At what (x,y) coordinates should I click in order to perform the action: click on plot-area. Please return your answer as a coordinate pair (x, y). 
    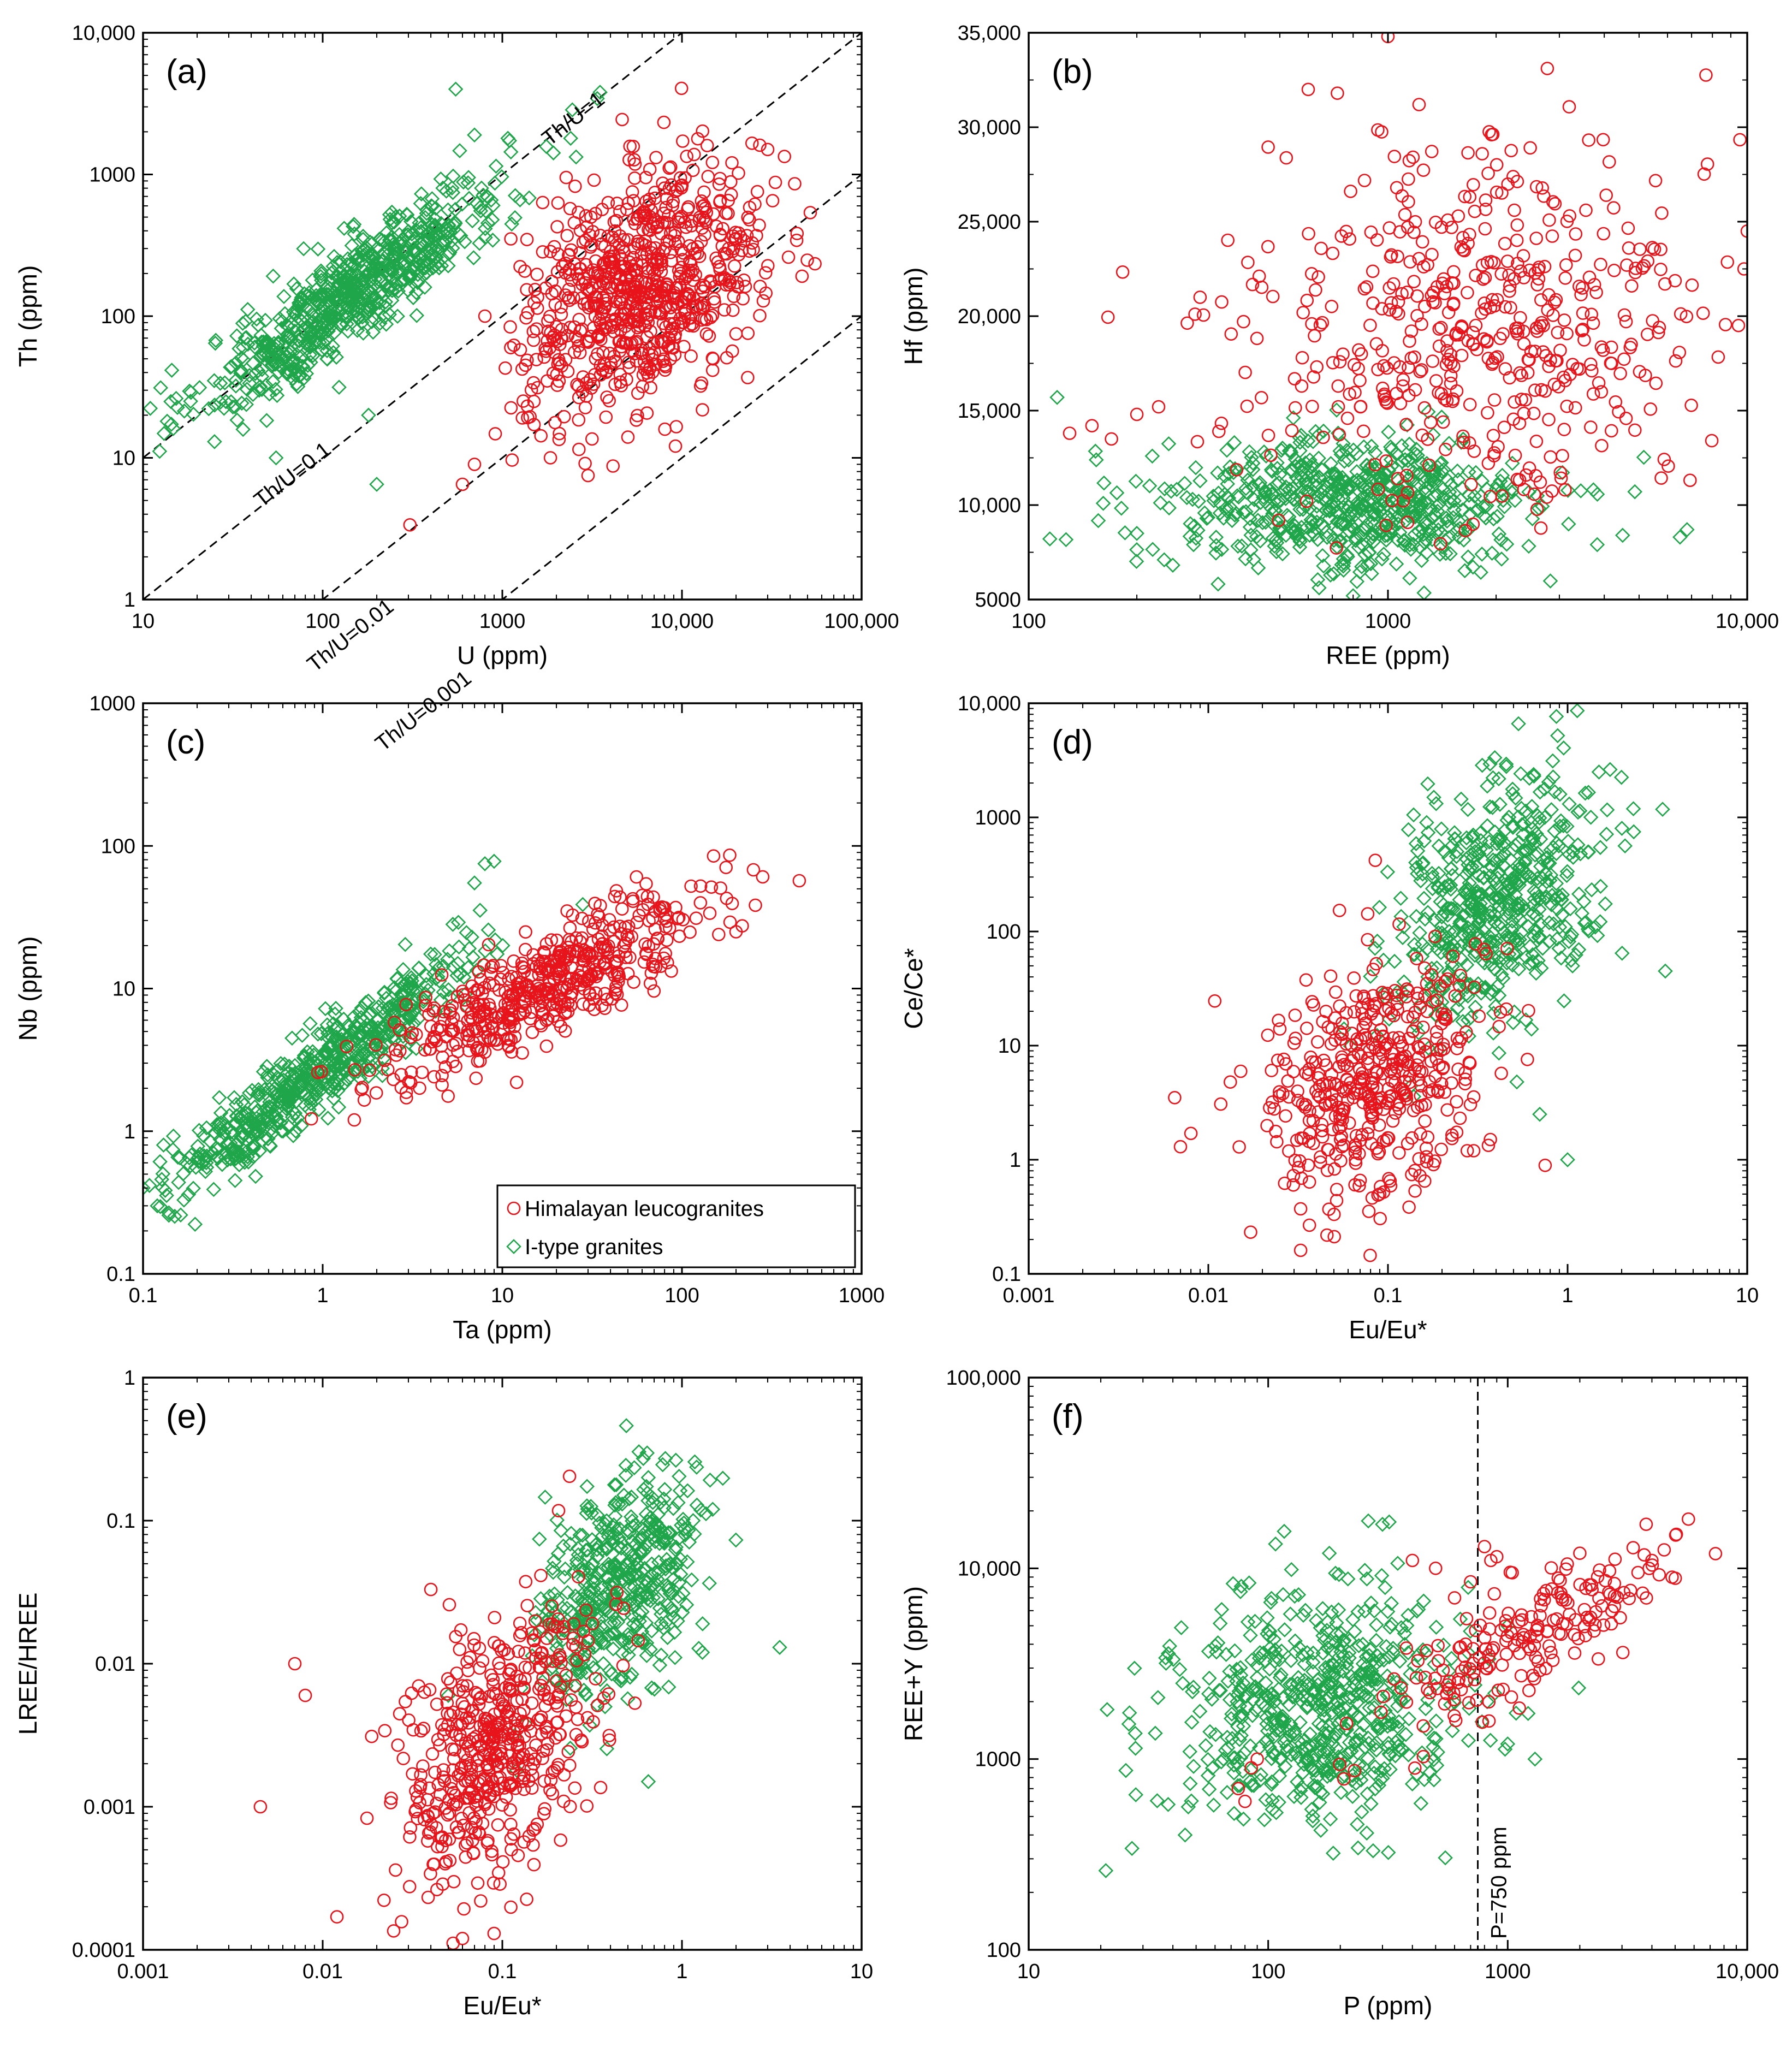
    Looking at the image, I should click on (474, 1040).